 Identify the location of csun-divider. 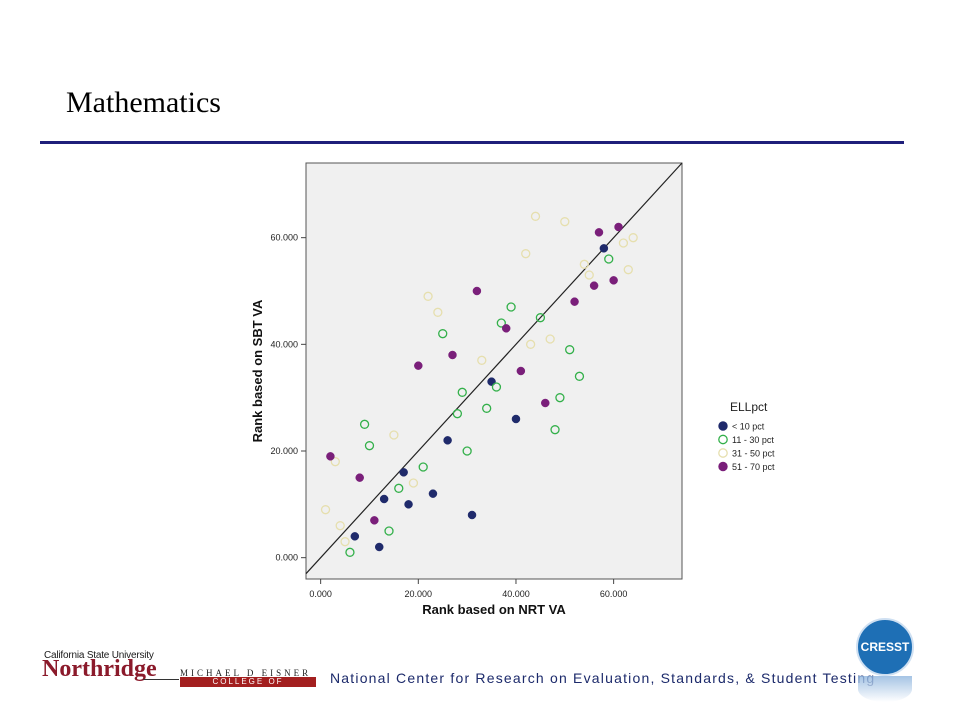
(161, 679).